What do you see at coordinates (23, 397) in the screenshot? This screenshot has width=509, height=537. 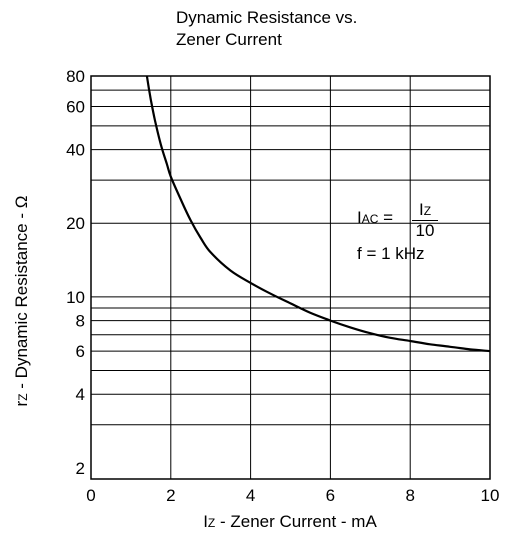 I see `y-axis-label-sub: Z` at bounding box center [23, 397].